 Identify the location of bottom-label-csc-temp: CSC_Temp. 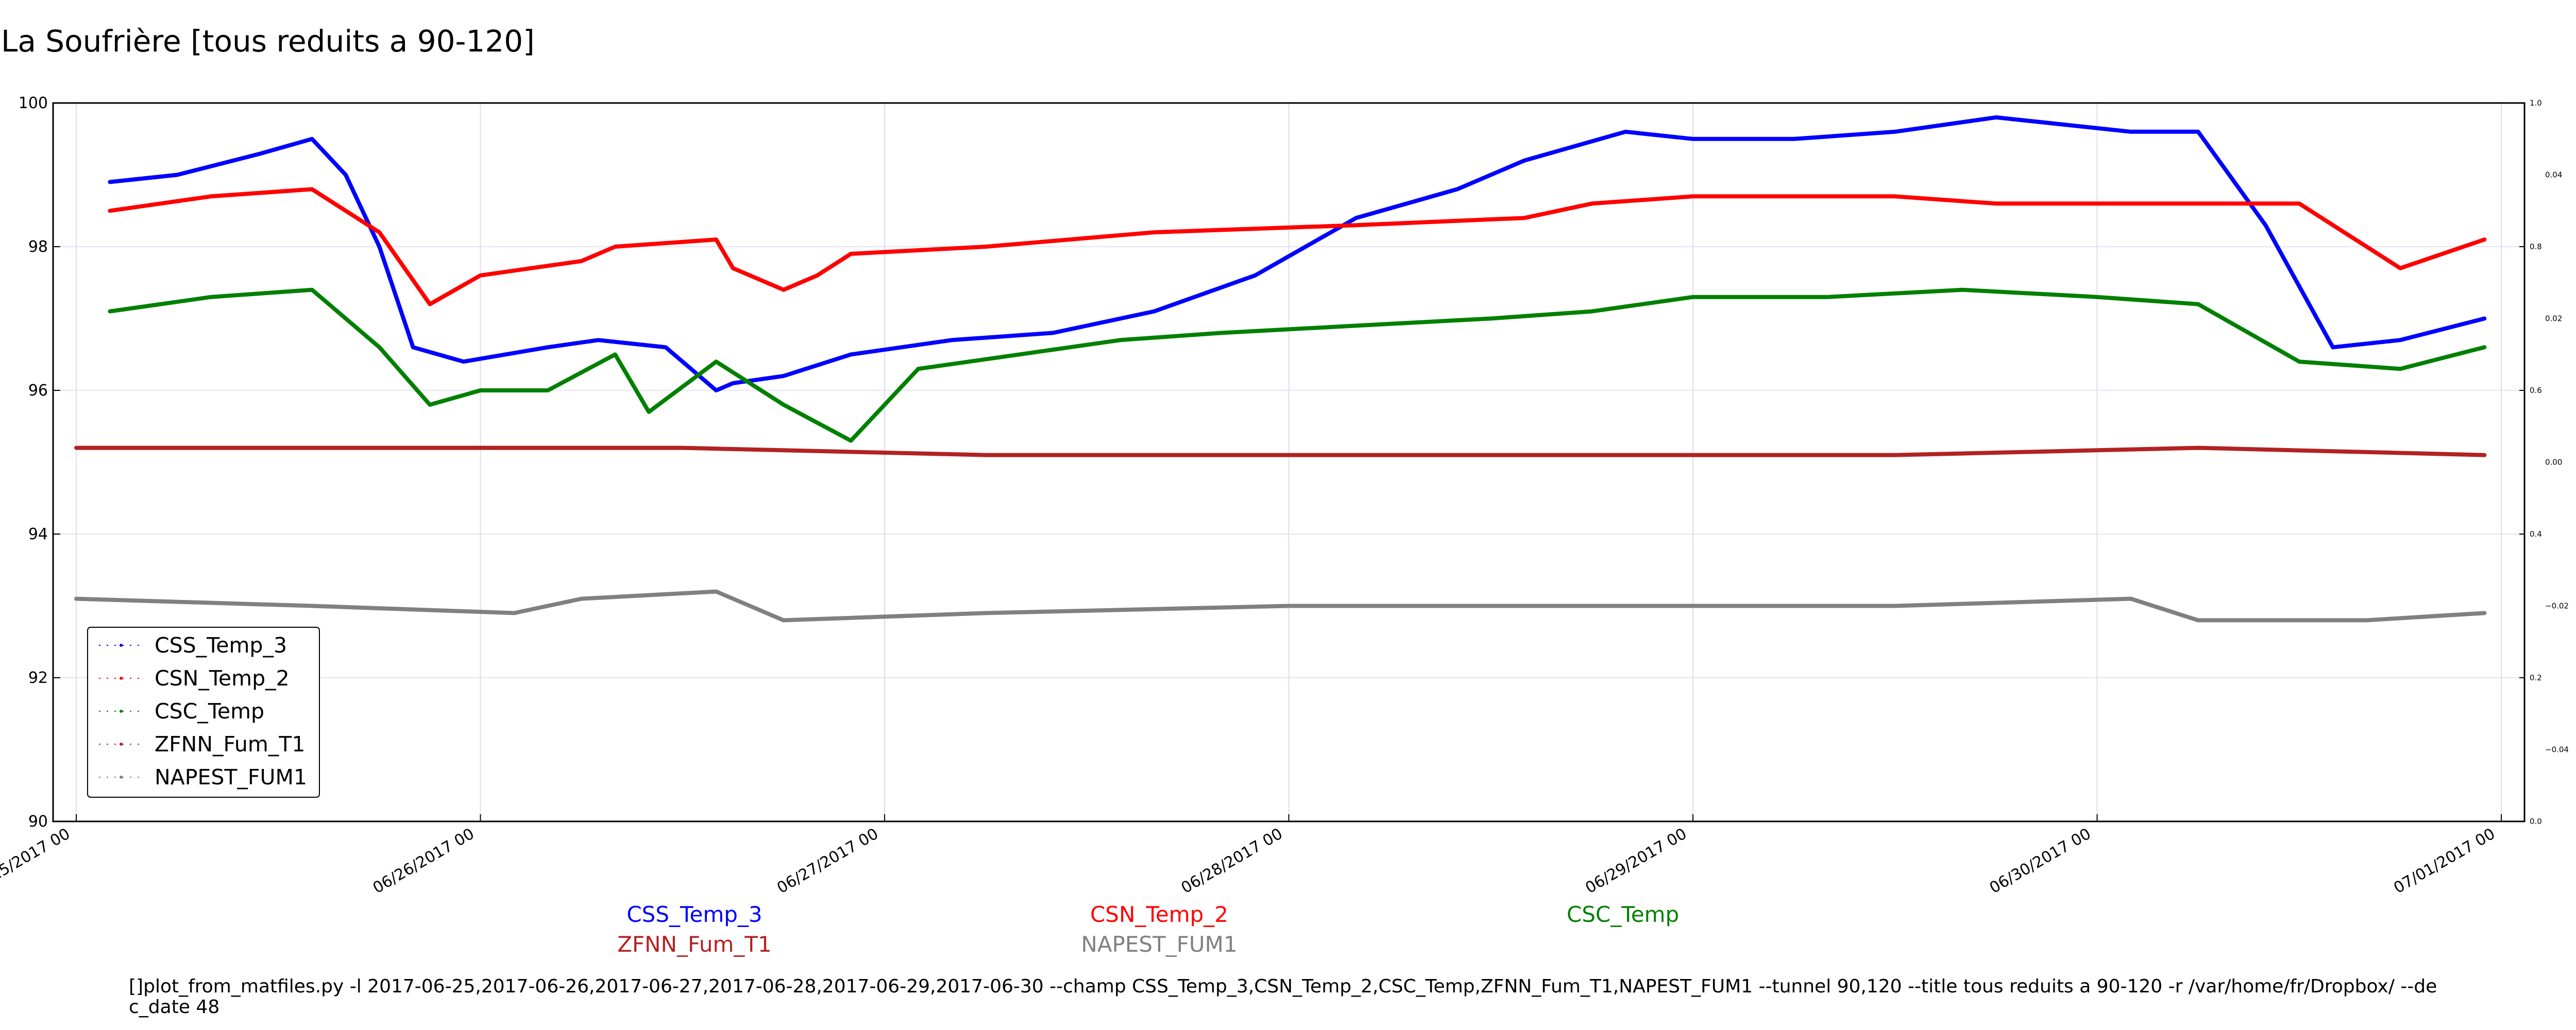
(1623, 914).